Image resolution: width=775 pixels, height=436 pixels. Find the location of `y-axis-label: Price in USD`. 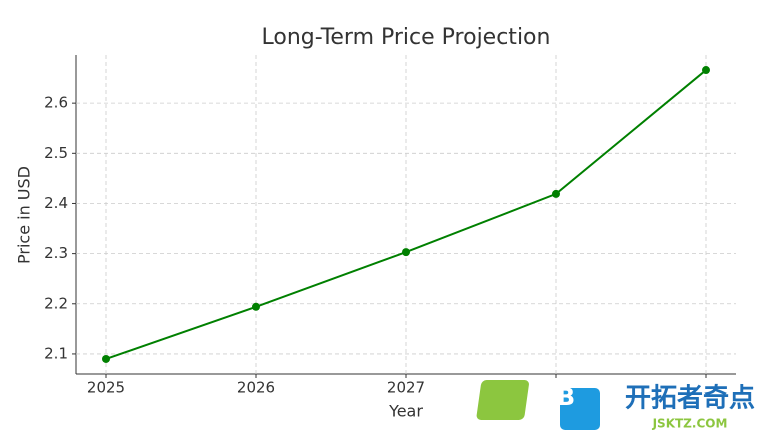

y-axis-label: Price in USD is located at coordinates (24, 215).